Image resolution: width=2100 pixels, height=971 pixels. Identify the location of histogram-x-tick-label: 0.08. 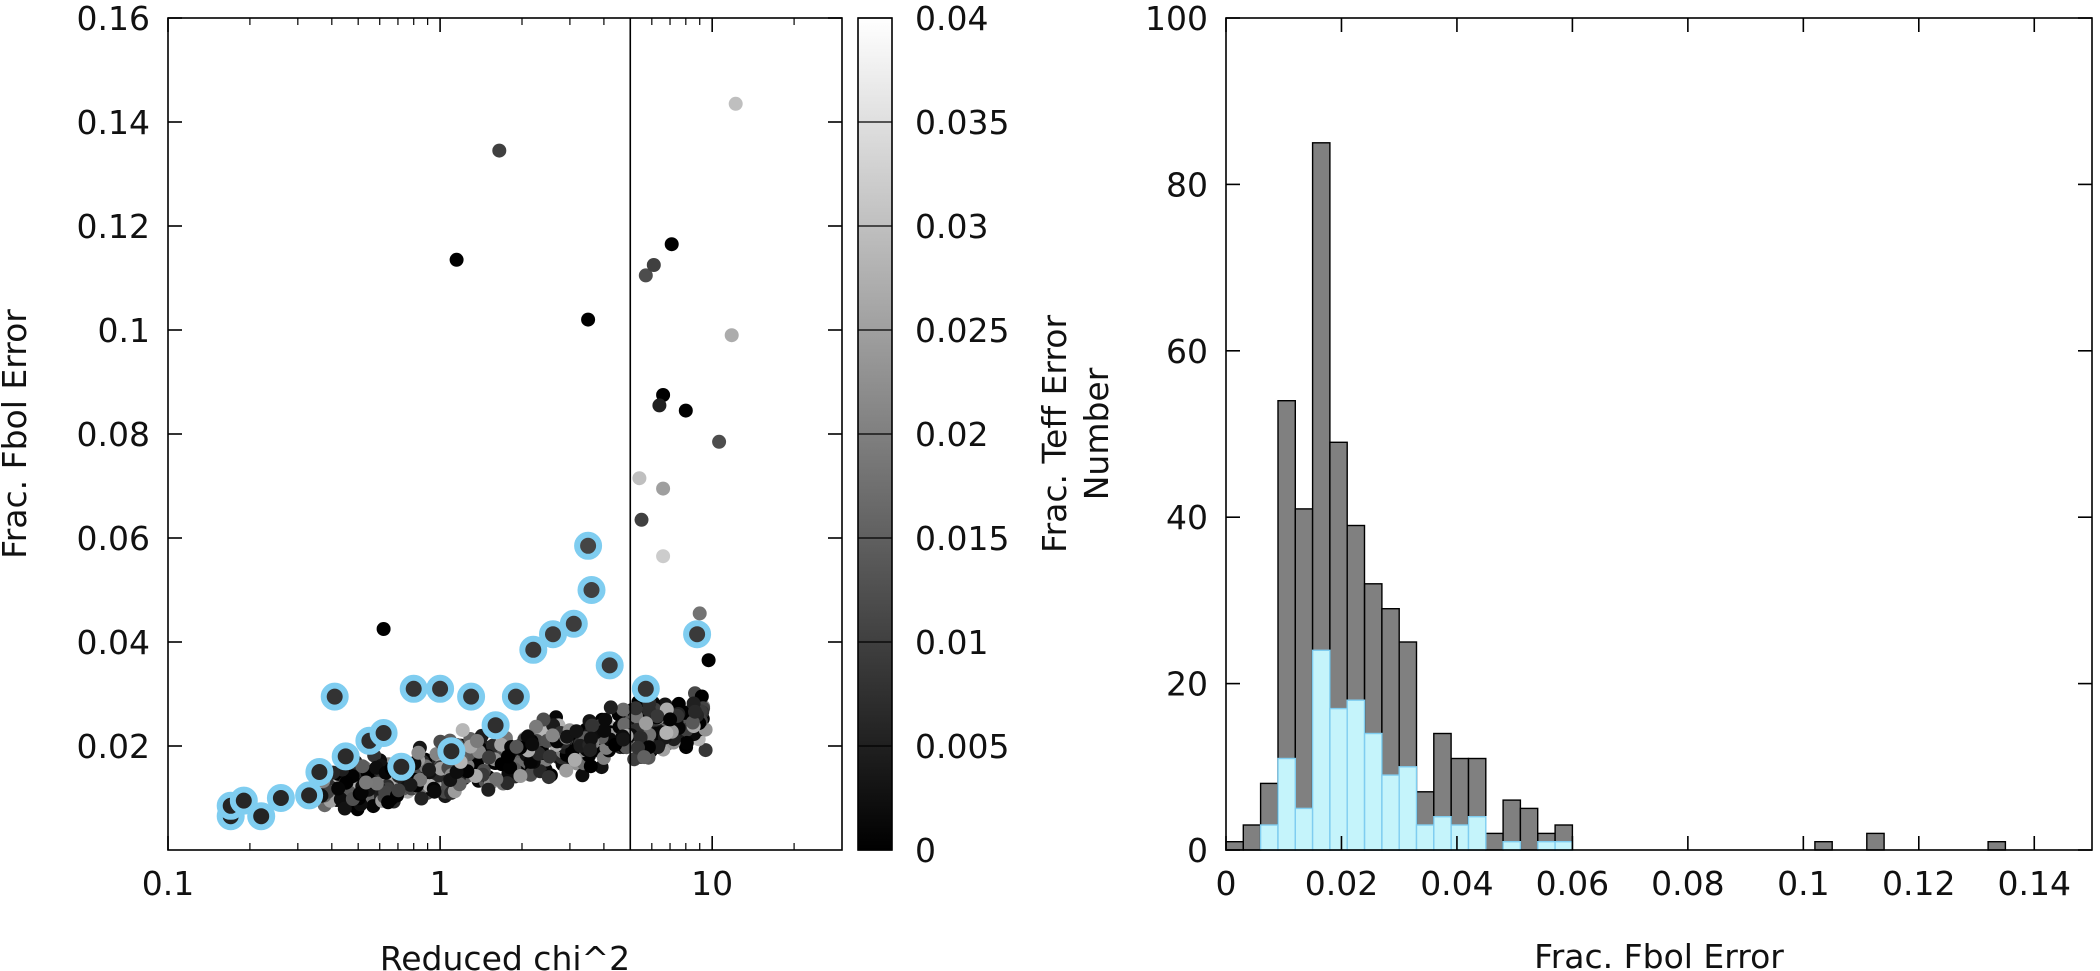
(1687, 883).